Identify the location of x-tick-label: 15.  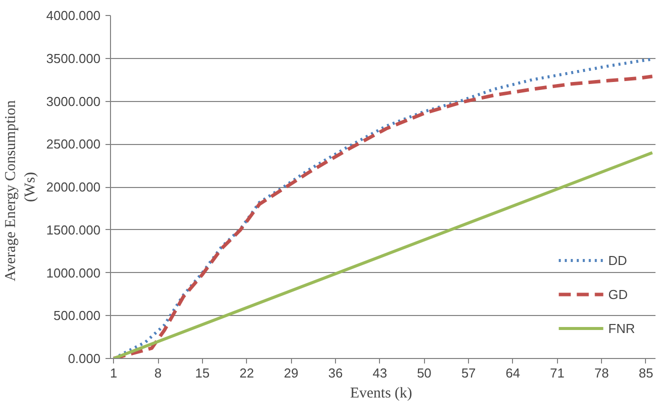
(202, 373).